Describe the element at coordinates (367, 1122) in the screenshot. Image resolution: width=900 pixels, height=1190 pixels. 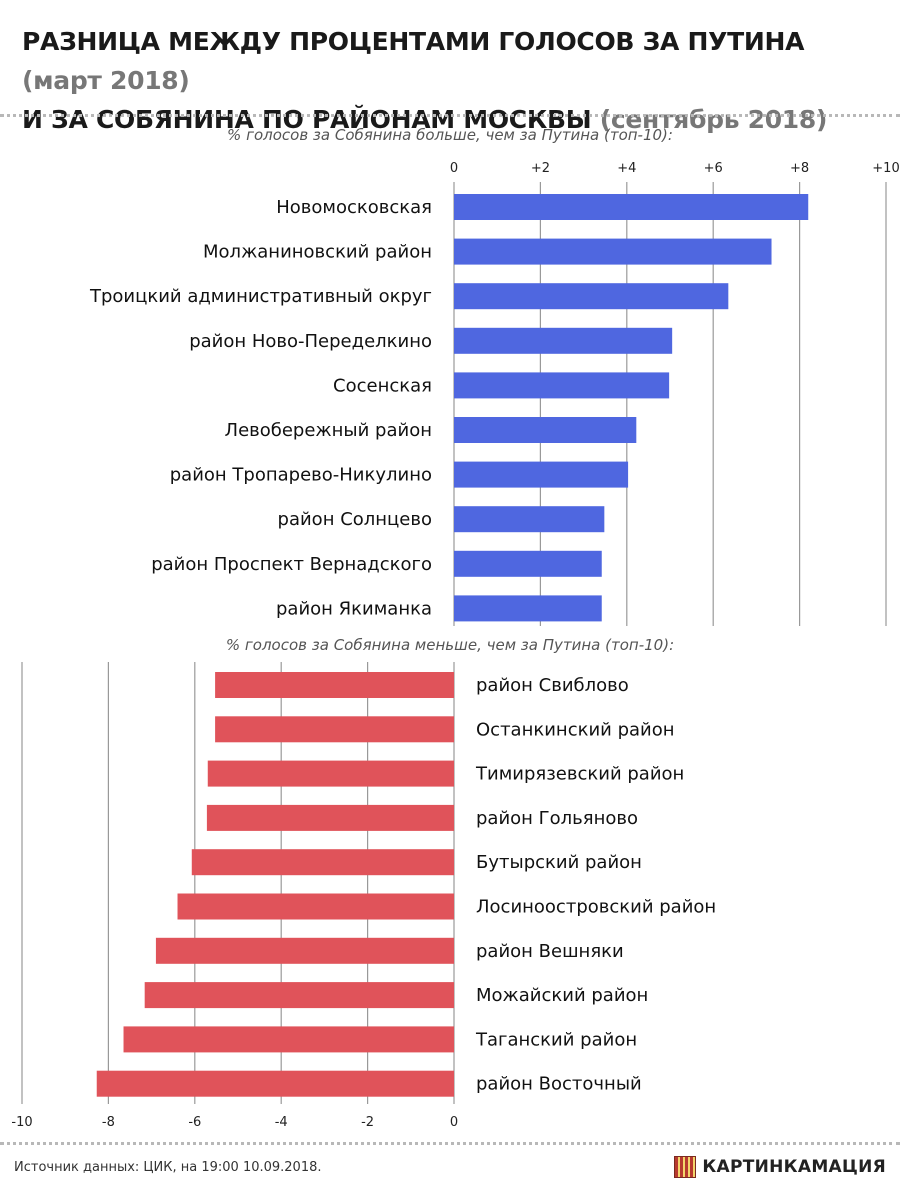
I see `negative-tick-label: -2` at that location.